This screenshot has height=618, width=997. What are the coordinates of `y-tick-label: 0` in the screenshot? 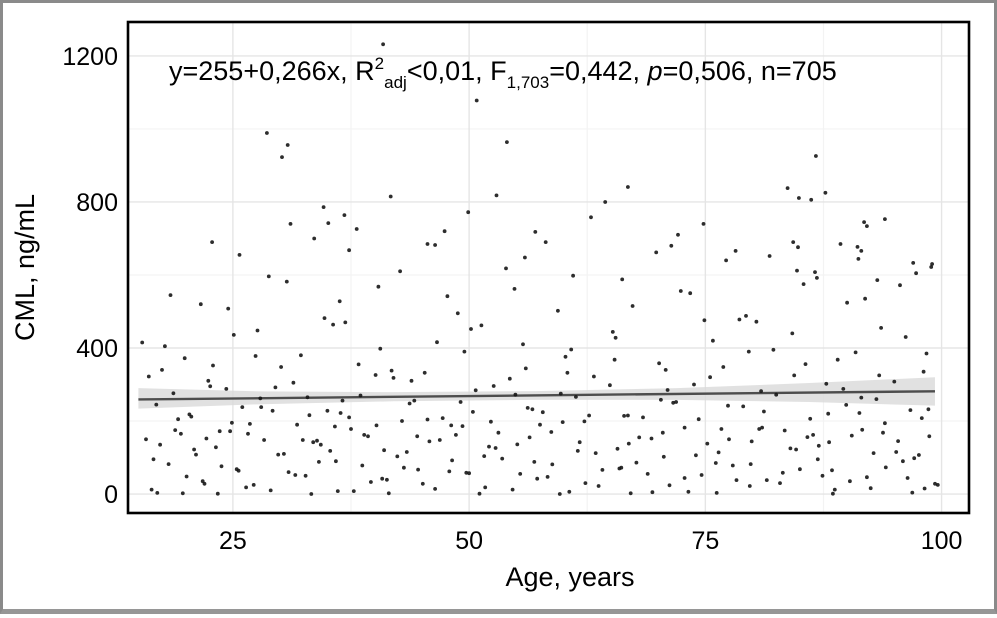 It's located at (111, 495).